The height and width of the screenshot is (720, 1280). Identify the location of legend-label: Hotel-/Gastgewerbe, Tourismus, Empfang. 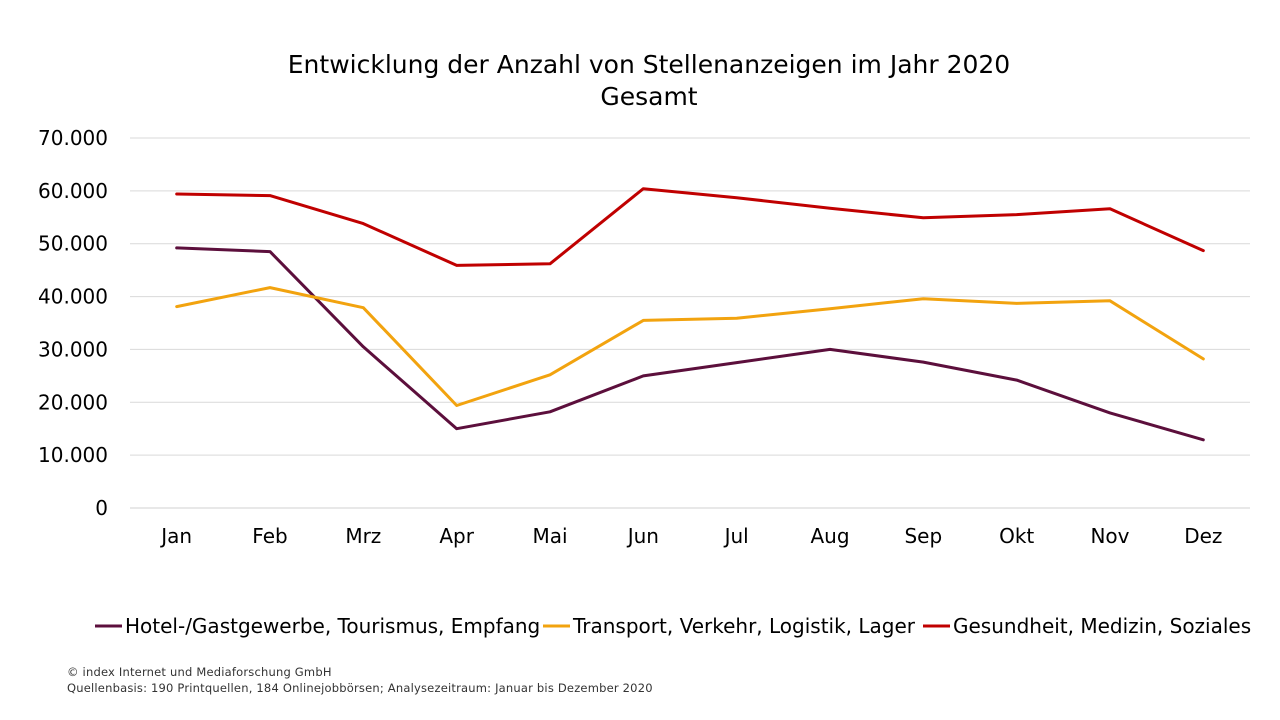
(332, 626).